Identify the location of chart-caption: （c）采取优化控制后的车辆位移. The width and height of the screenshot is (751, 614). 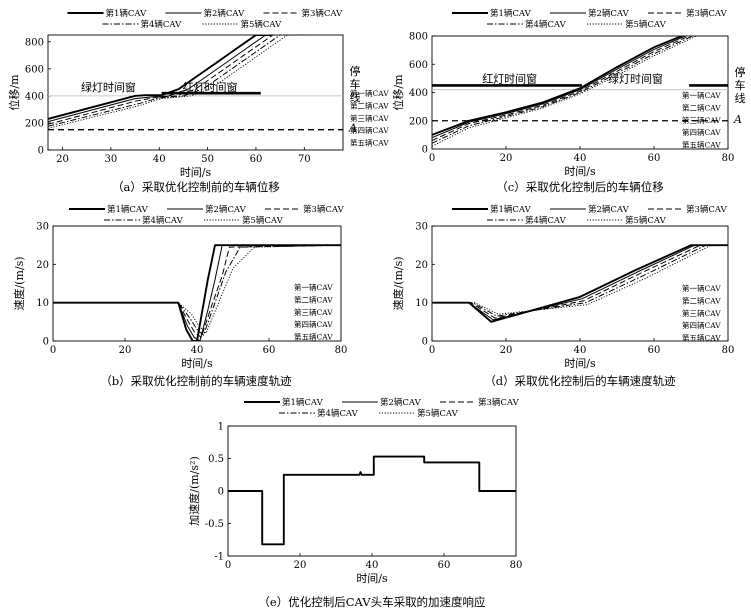
(580, 187).